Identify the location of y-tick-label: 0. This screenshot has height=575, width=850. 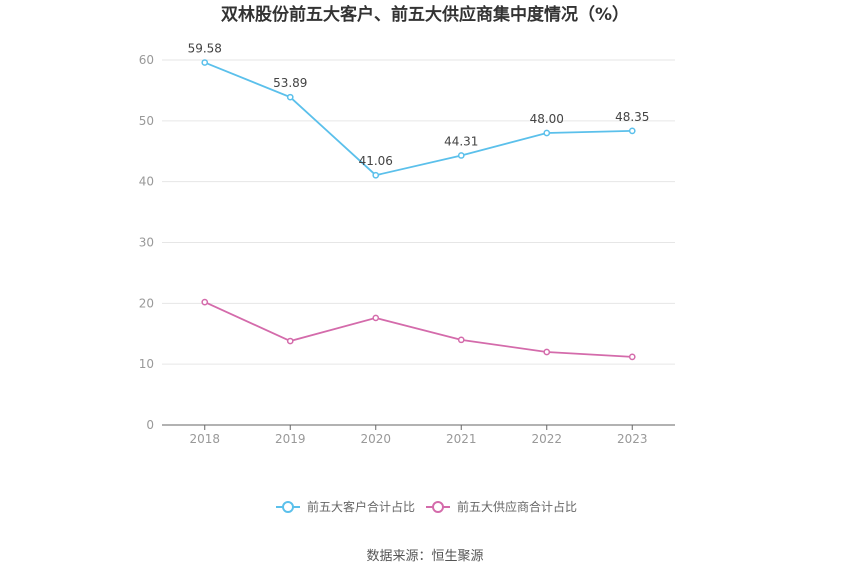
(150, 425).